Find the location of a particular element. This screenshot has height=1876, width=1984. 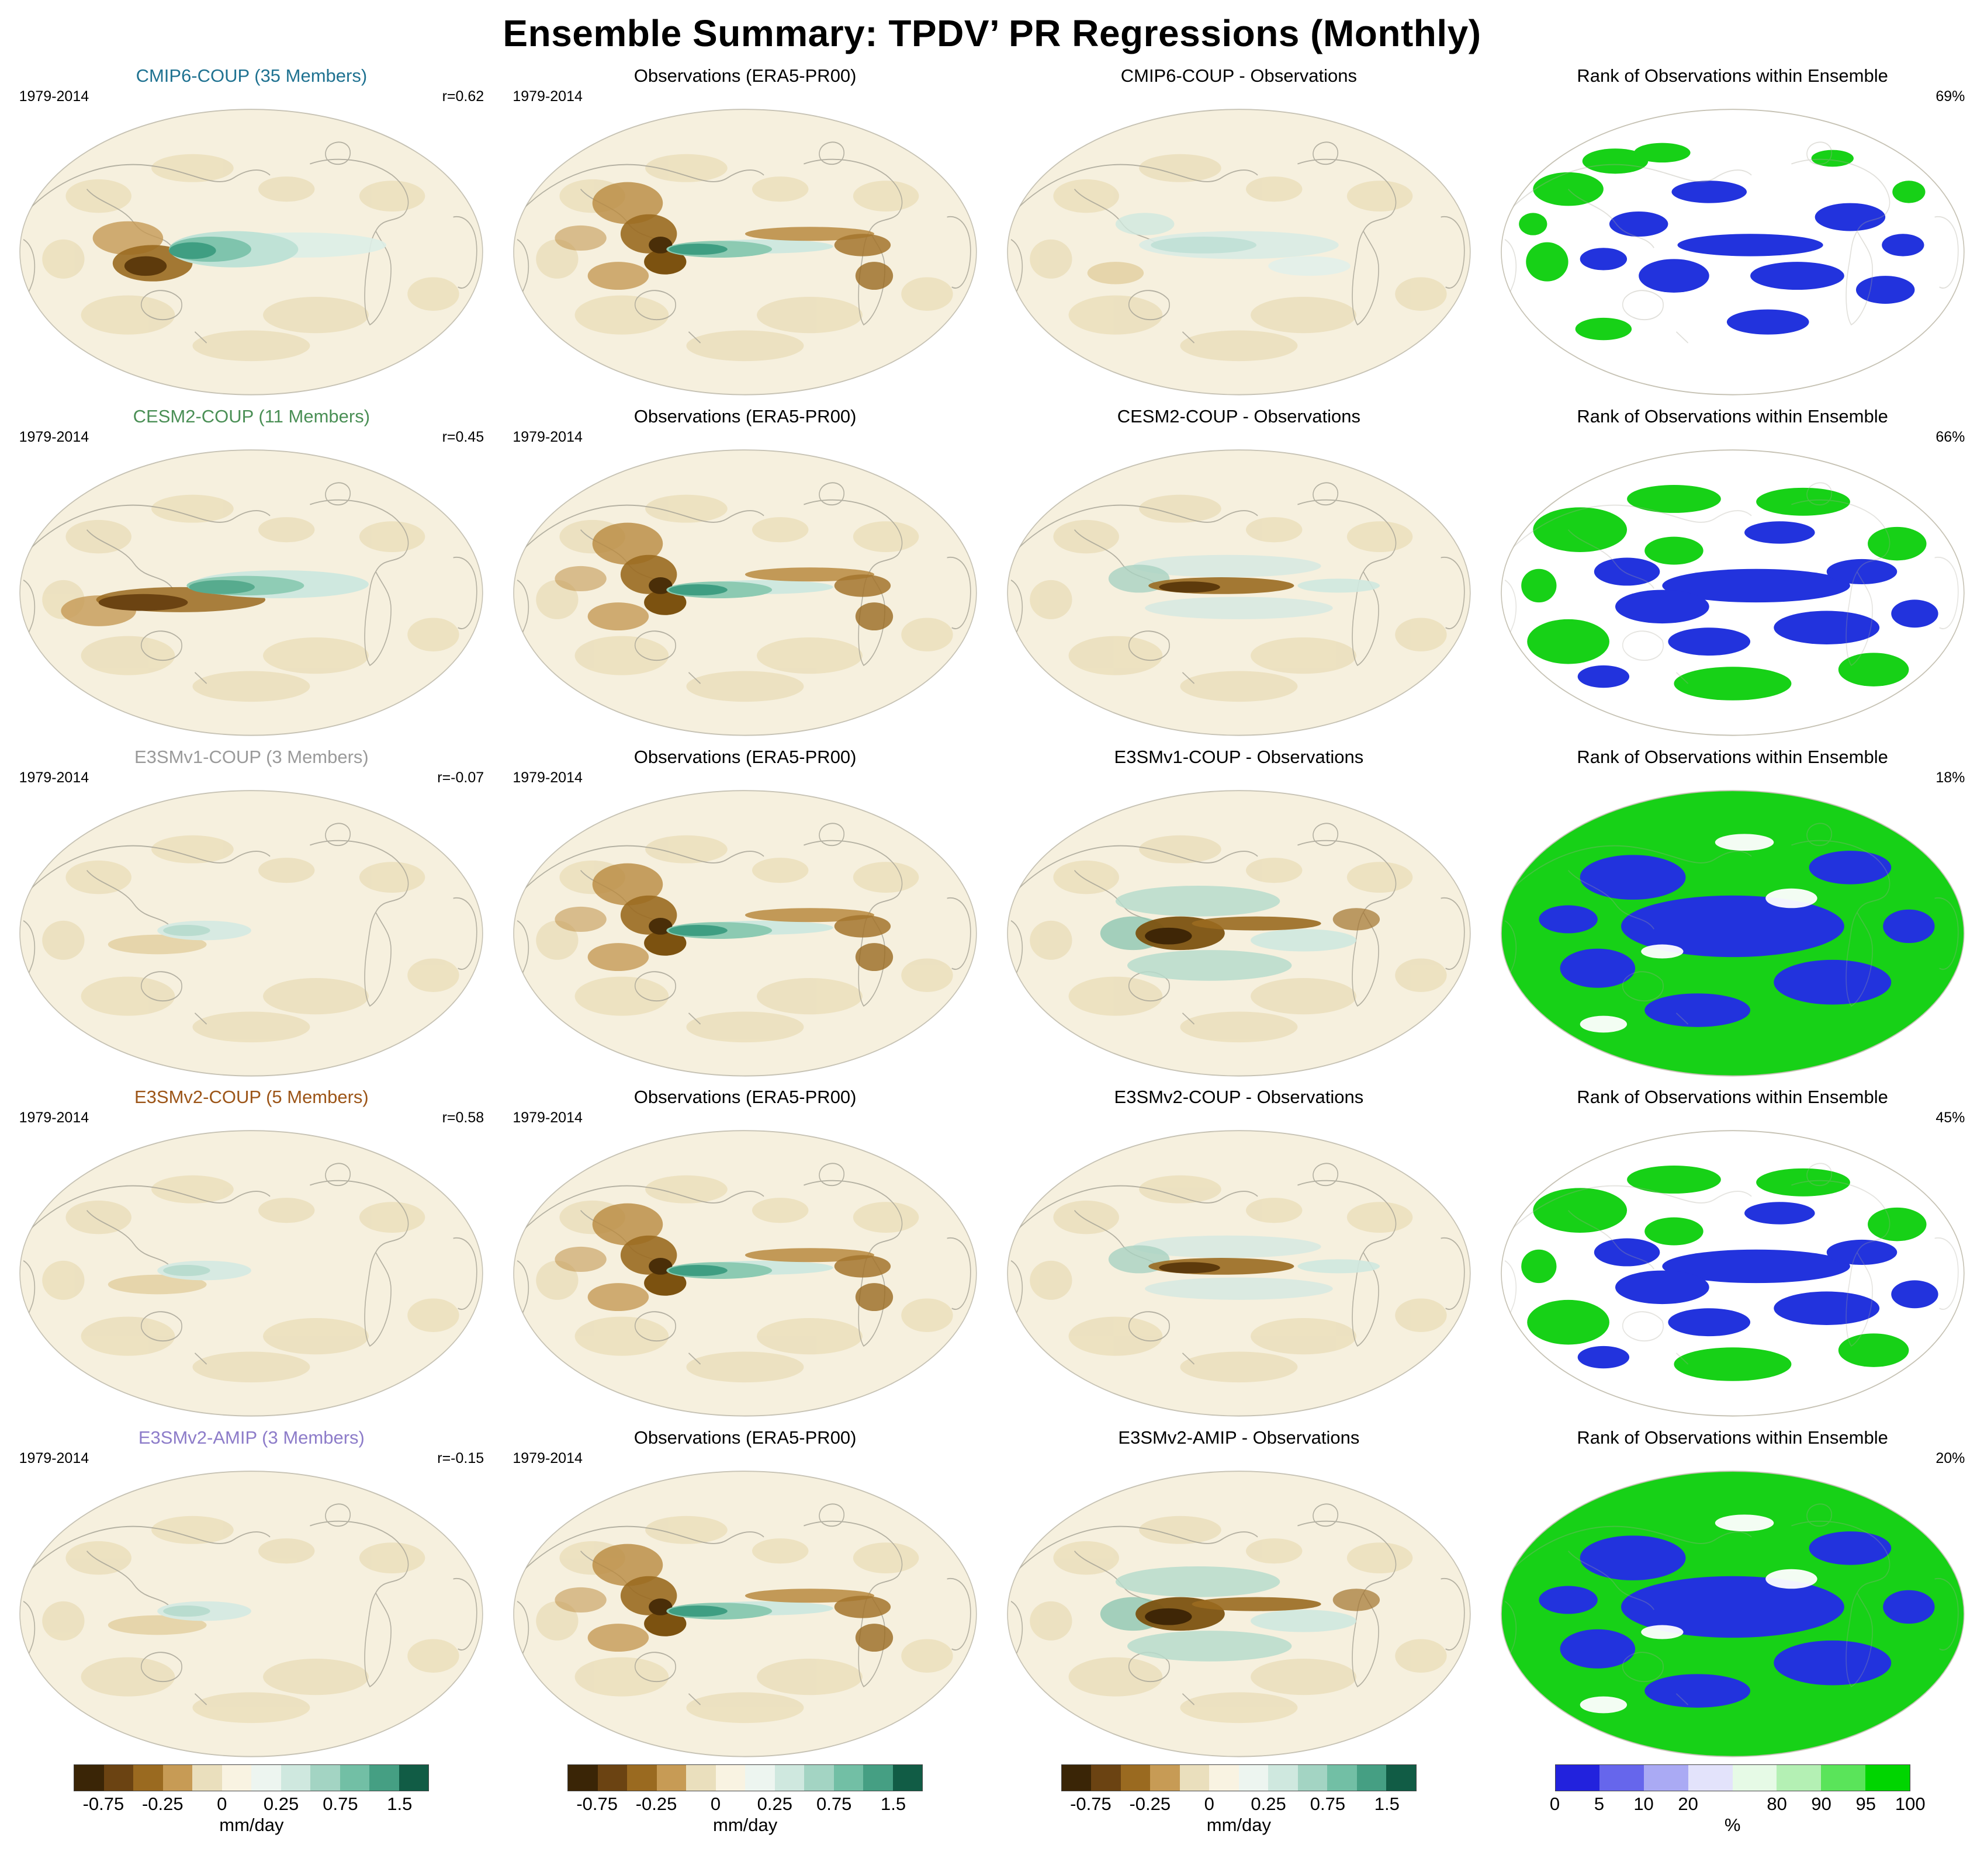

colorbar-cell-3: -0.75 -0.25 0 0.25 0.75 1.5 mm/day is located at coordinates (1239, 1820).